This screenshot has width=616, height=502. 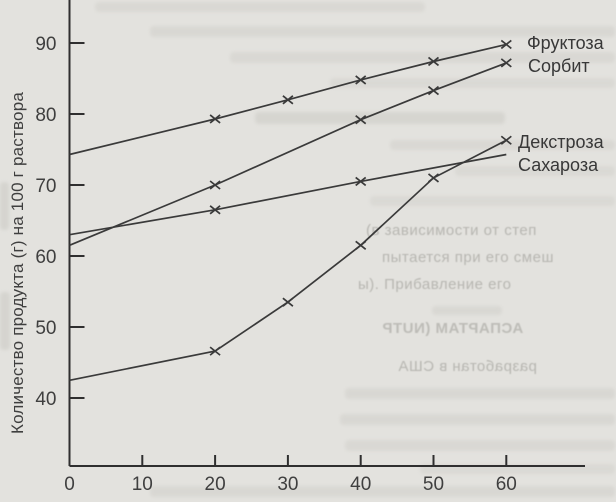 What do you see at coordinates (558, 165) in the screenshot?
I see `series-label-Сахароза: Сахароза` at bounding box center [558, 165].